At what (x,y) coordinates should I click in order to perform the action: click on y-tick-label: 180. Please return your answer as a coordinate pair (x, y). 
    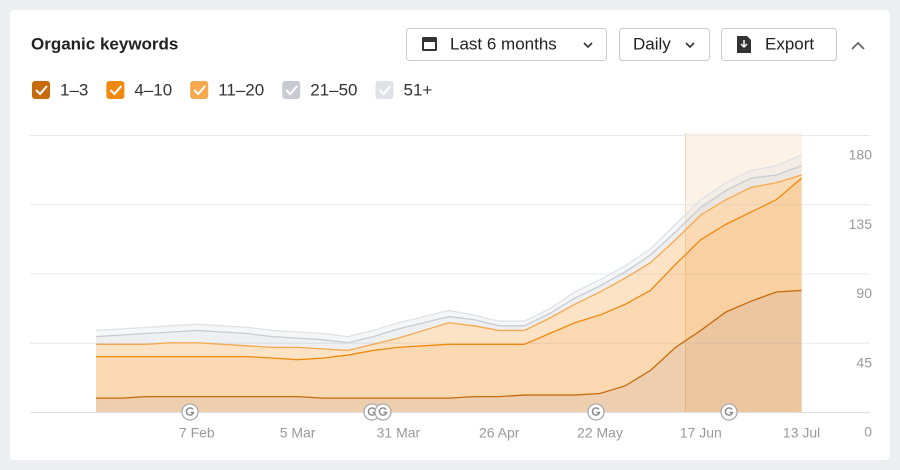
    Looking at the image, I should click on (861, 155).